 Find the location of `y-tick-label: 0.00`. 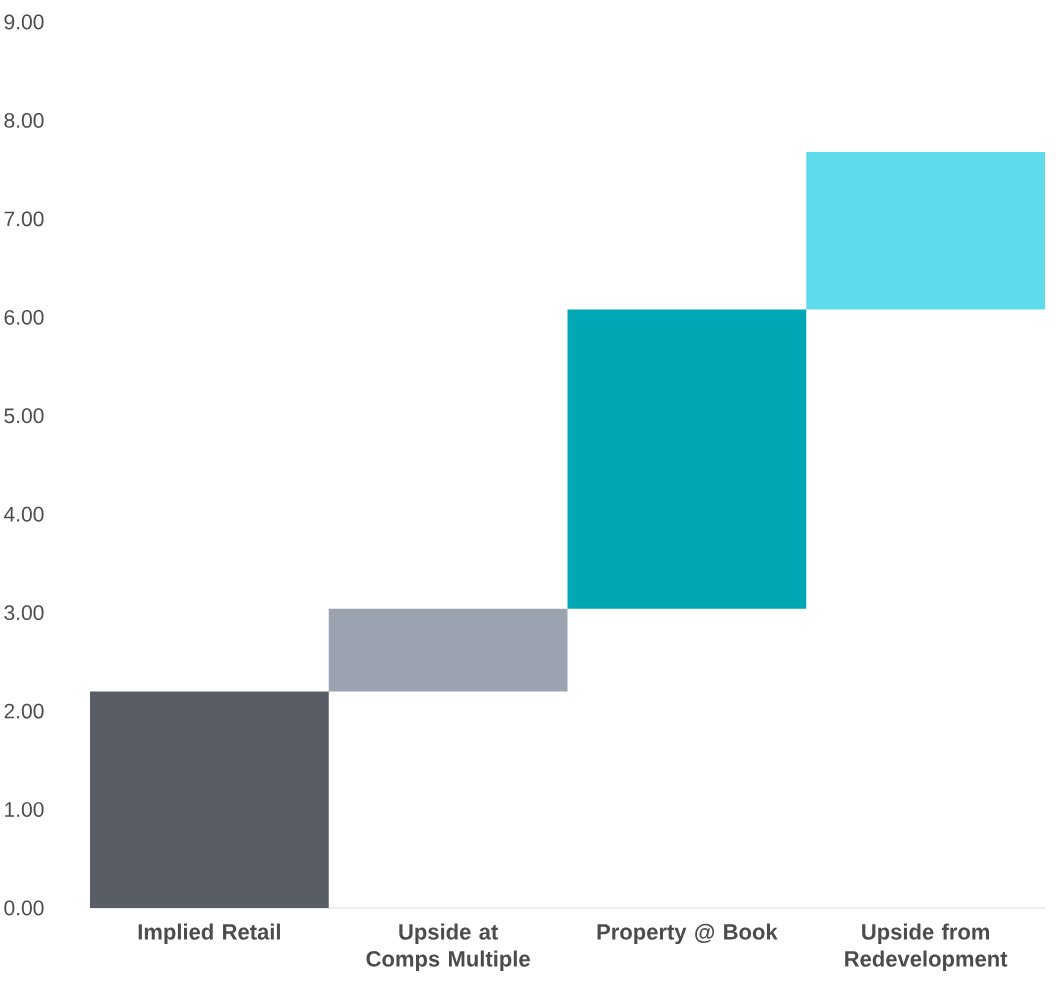

y-tick-label: 0.00 is located at coordinates (24, 908).